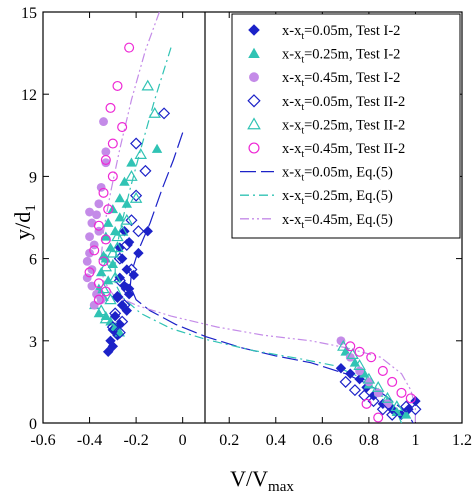 This screenshot has width=474, height=496. I want to click on legend-label-rest: =0.45m, Test I-2, so click(352, 78).